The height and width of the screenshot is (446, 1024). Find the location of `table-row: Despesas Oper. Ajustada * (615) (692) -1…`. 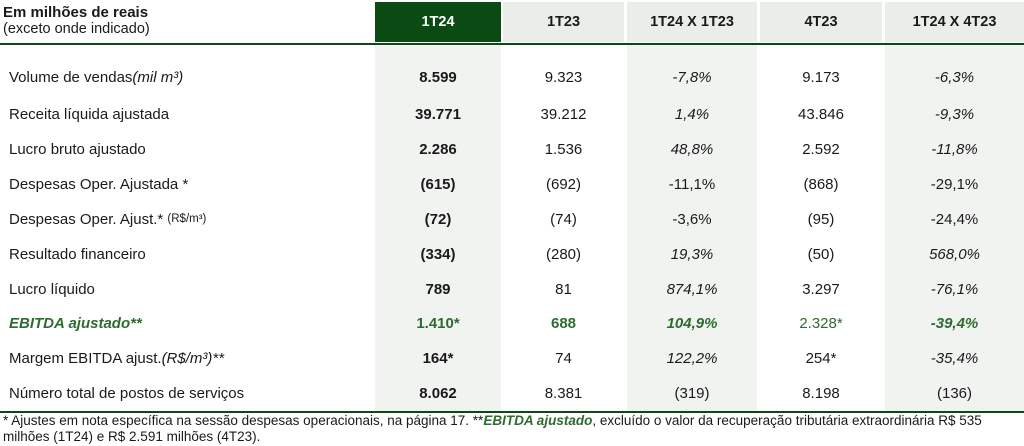

table-row: Despesas Oper. Ajustada * (615) (692) -1… is located at coordinates (512, 184).